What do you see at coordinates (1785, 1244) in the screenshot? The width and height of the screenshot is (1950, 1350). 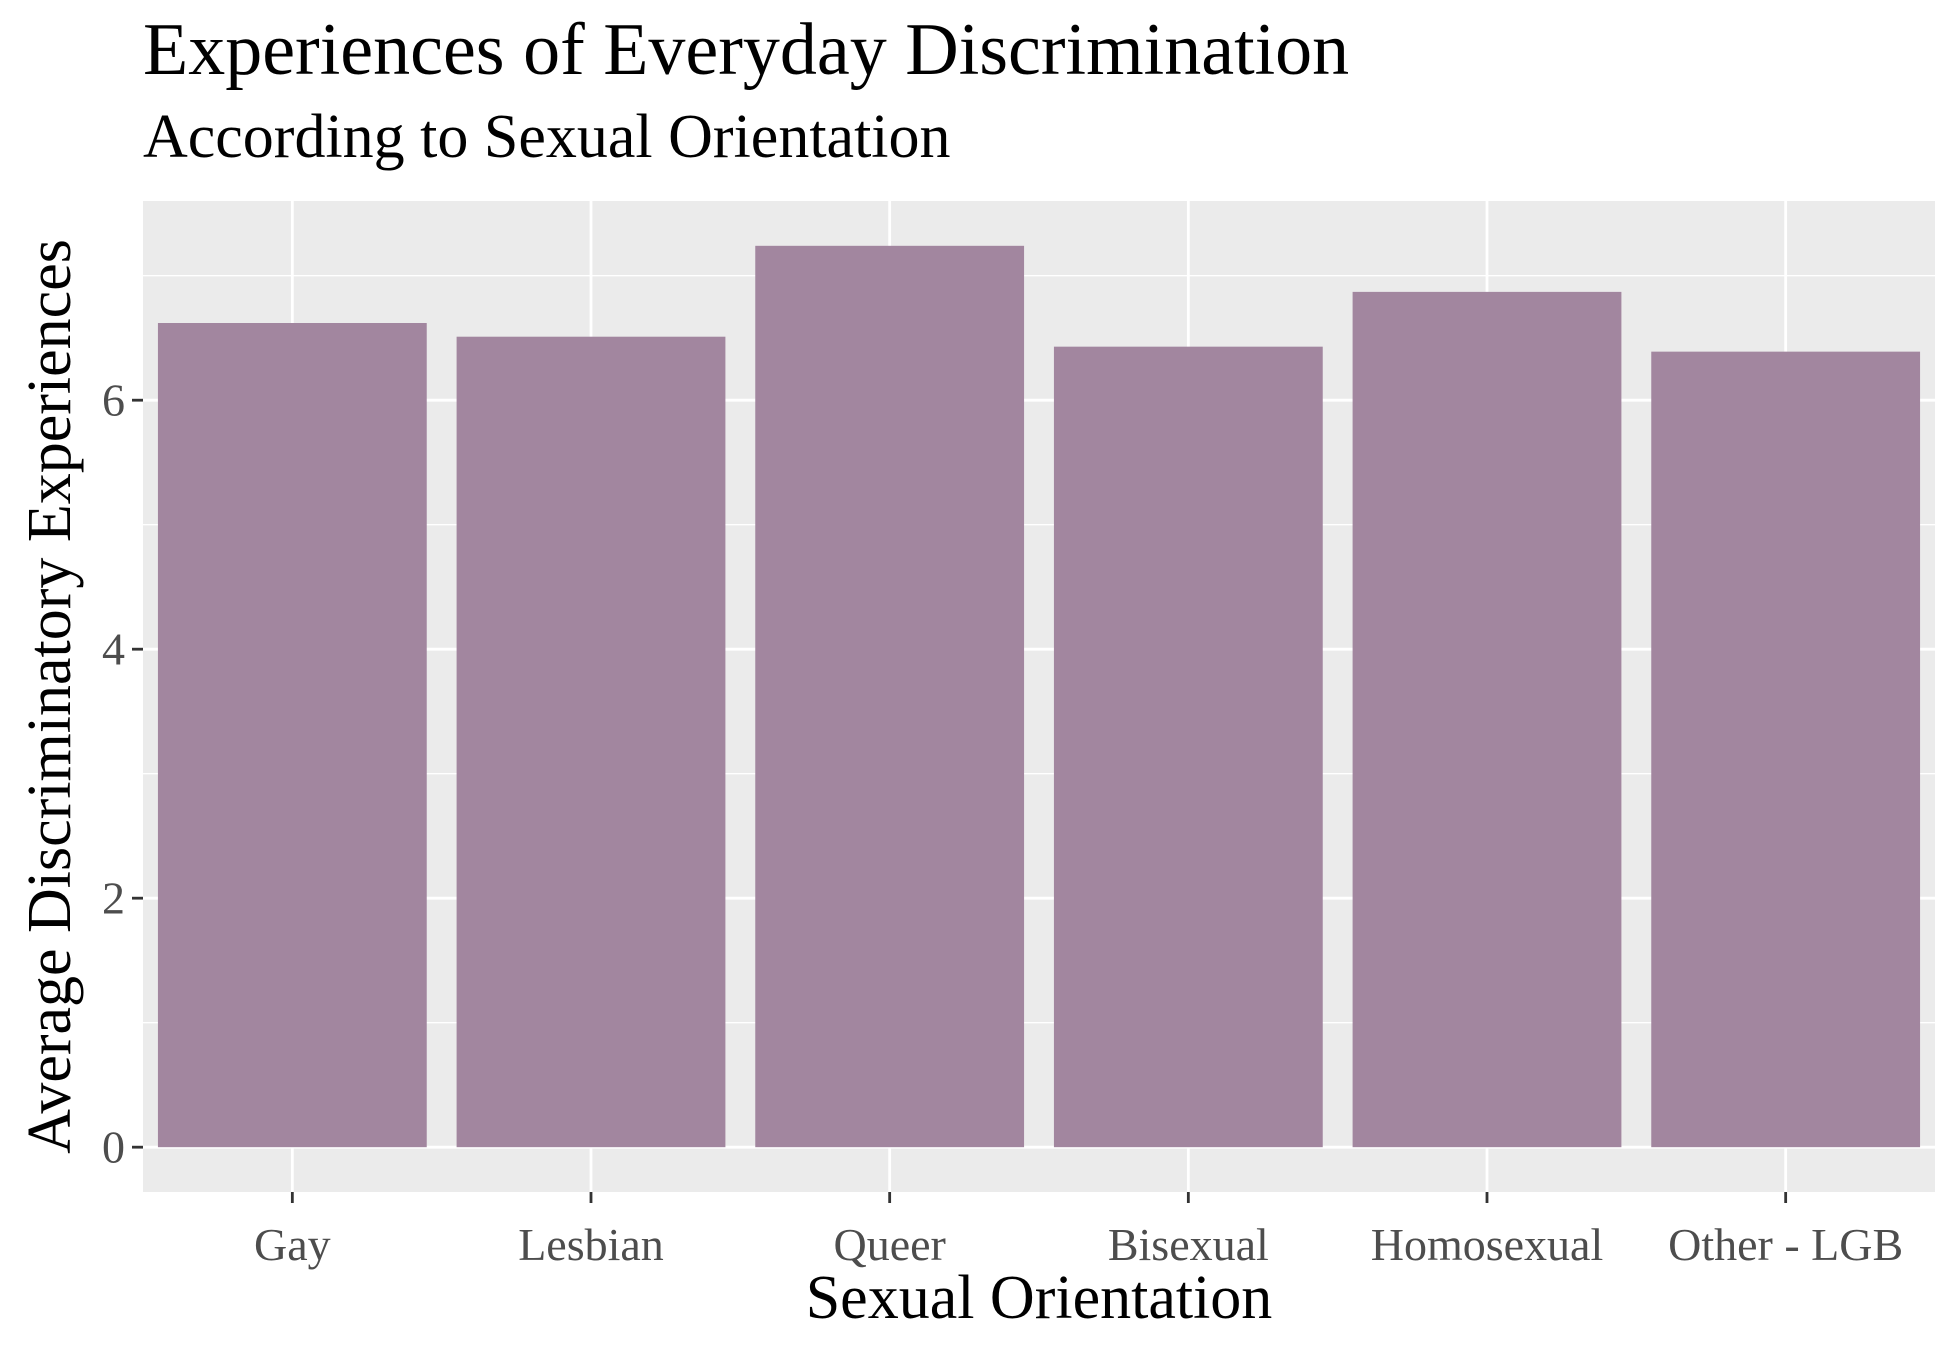 I see `x-tick-label: Other - LGB` at bounding box center [1785, 1244].